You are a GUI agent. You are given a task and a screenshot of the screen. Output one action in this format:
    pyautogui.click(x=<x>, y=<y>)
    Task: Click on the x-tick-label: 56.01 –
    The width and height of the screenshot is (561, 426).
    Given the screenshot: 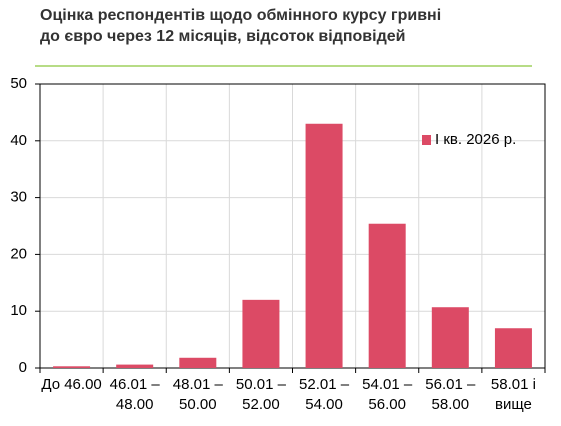 What is the action you would take?
    pyautogui.click(x=450, y=384)
    